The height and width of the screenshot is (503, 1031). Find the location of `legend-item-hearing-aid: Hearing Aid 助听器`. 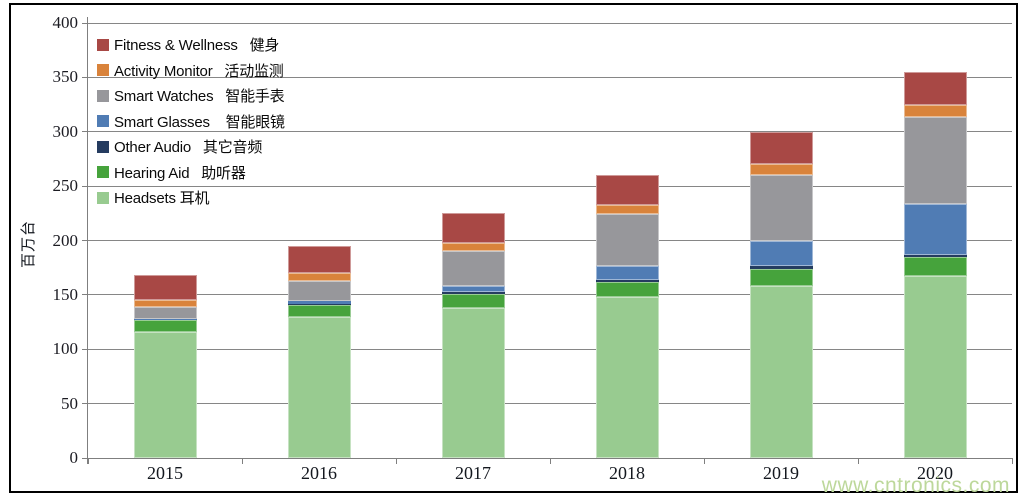

legend-item-hearing-aid: Hearing Aid 助听器 is located at coordinates (191, 173).